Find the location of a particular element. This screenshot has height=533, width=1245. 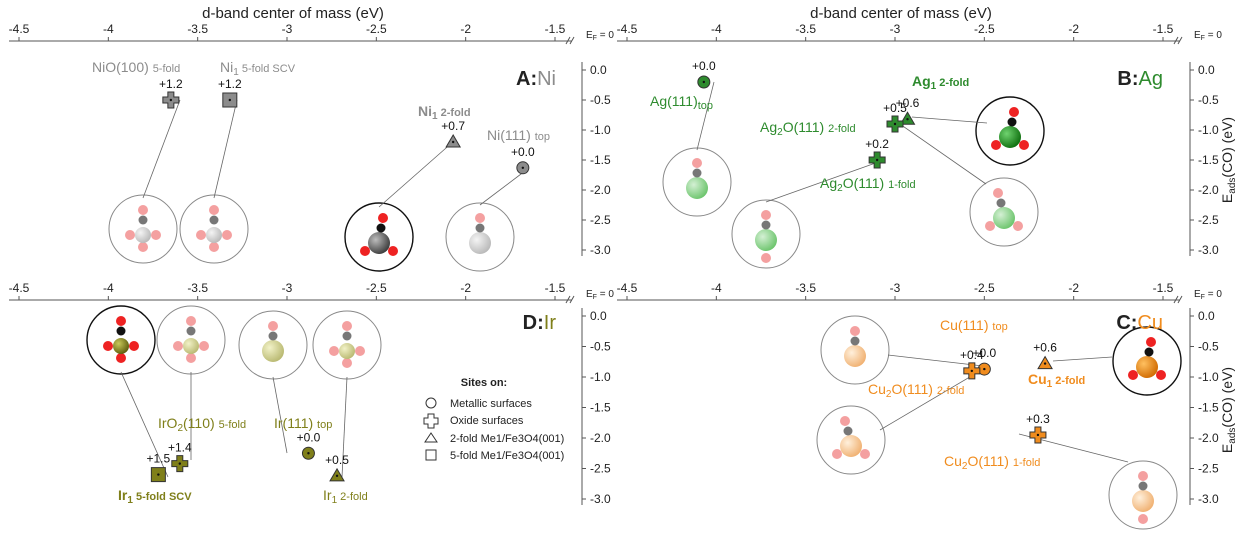

structure-cu2o-2fold is located at coordinates (851, 440).